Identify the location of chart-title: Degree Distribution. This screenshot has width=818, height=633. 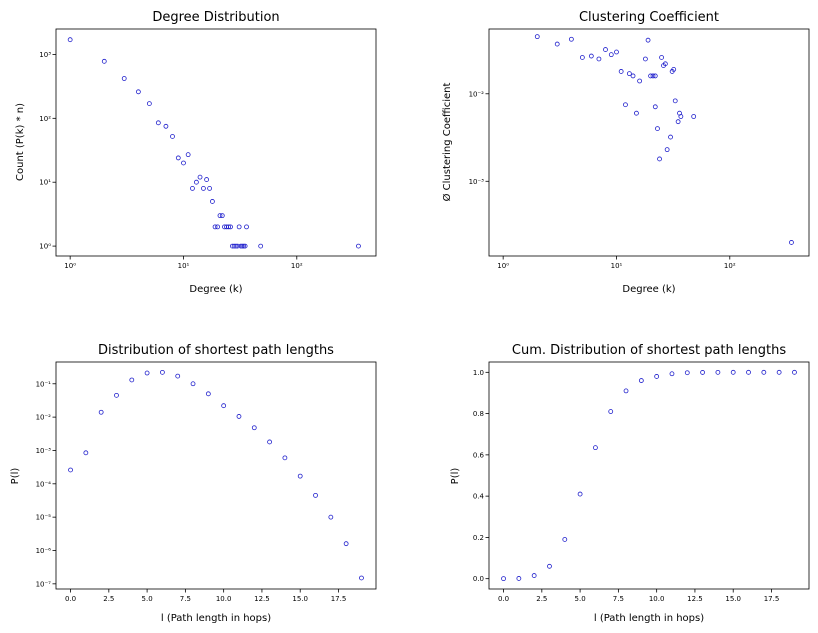
(215, 17).